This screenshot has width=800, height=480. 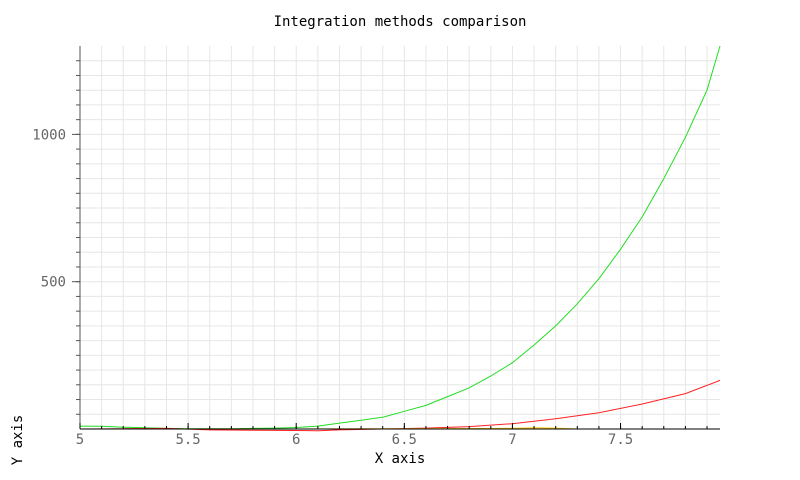 I want to click on y-axis-label: Y axis, so click(x=18, y=440).